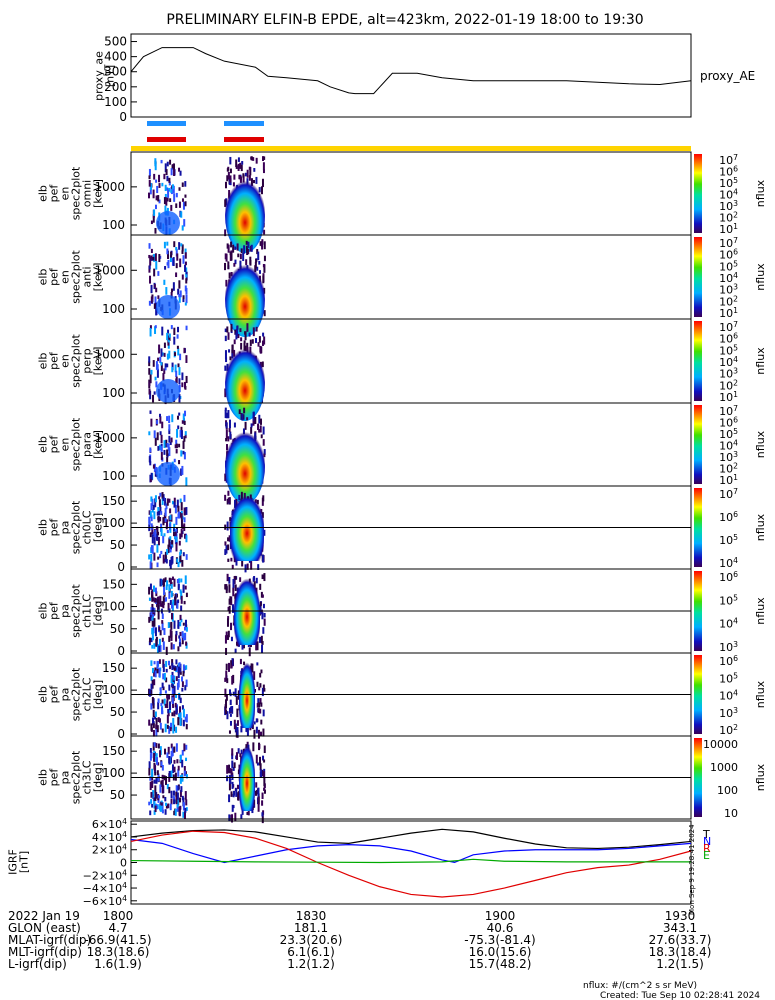 The height and width of the screenshot is (1000, 775). I want to click on panel-tick-label: 0, so click(121, 734).